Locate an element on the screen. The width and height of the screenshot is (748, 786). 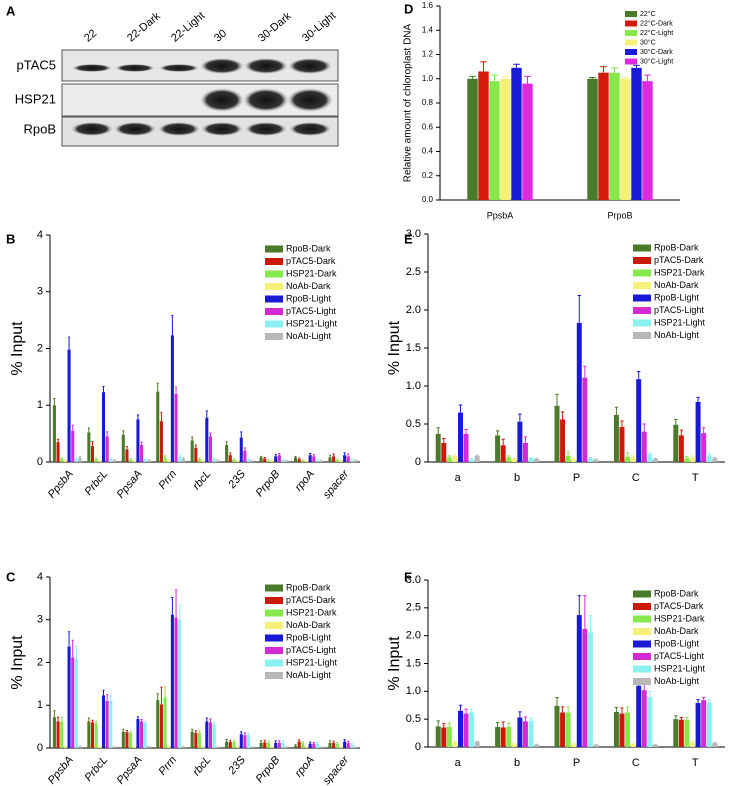
panel-label: A is located at coordinates (11, 10).